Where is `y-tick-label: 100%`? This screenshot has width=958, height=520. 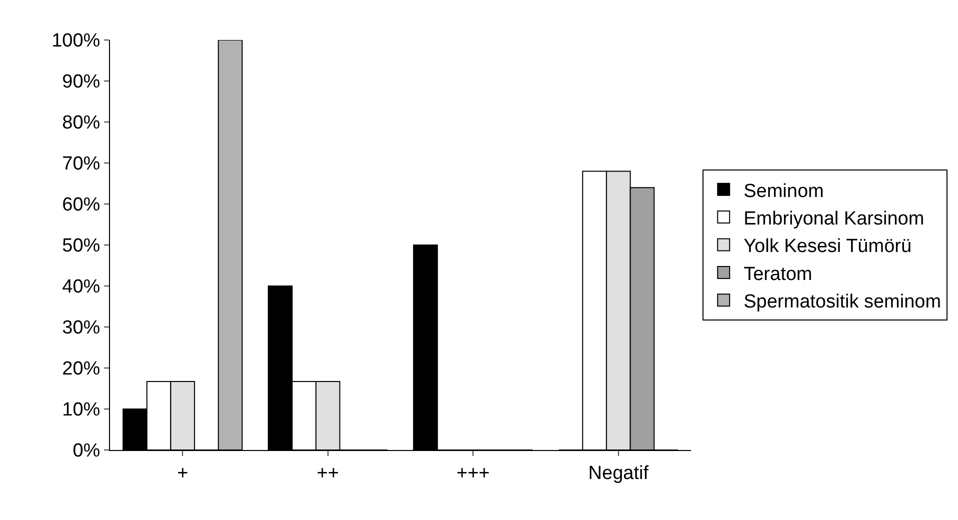
y-tick-label: 100% is located at coordinates (76, 41).